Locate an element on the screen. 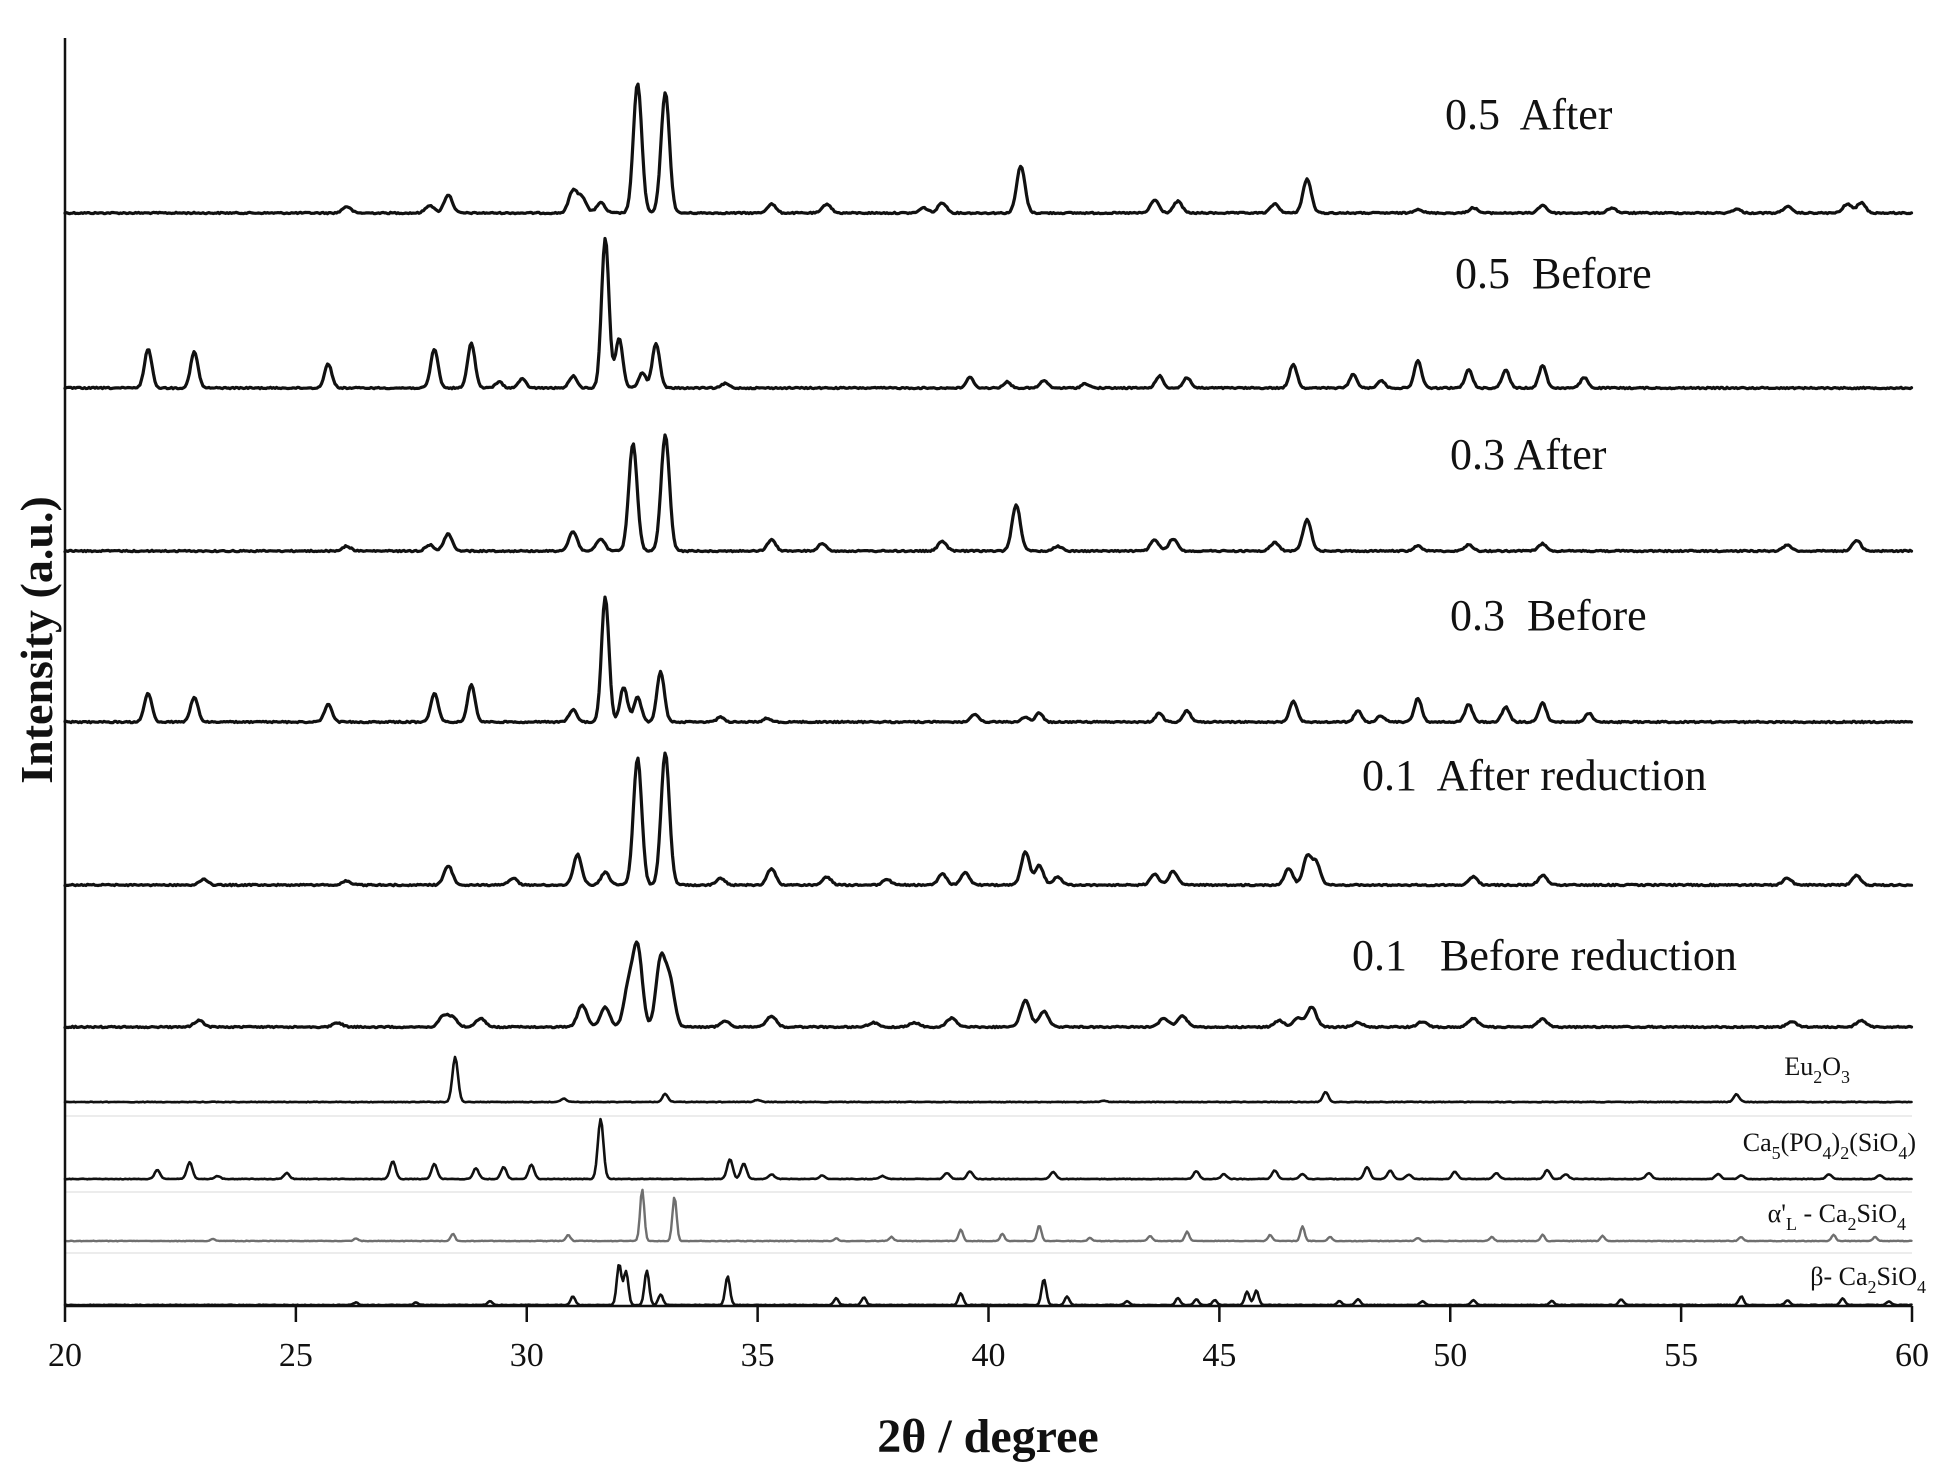 This screenshot has height=1477, width=1960. trace-0.3-after is located at coordinates (988, 493).